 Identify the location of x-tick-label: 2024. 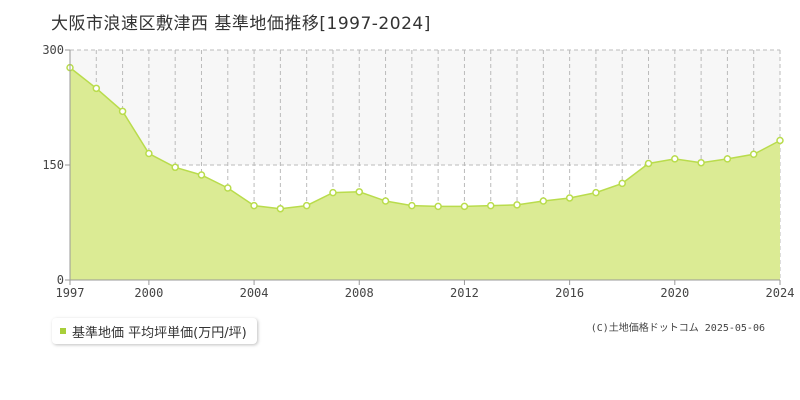
(780, 293).